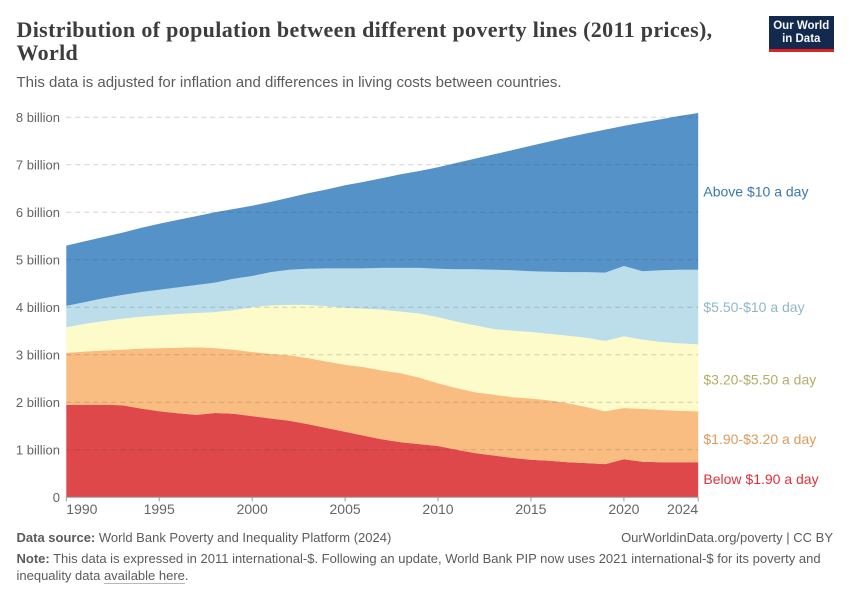 This screenshot has height=600, width=850. I want to click on svg-text: 3 billion, so click(38, 355).